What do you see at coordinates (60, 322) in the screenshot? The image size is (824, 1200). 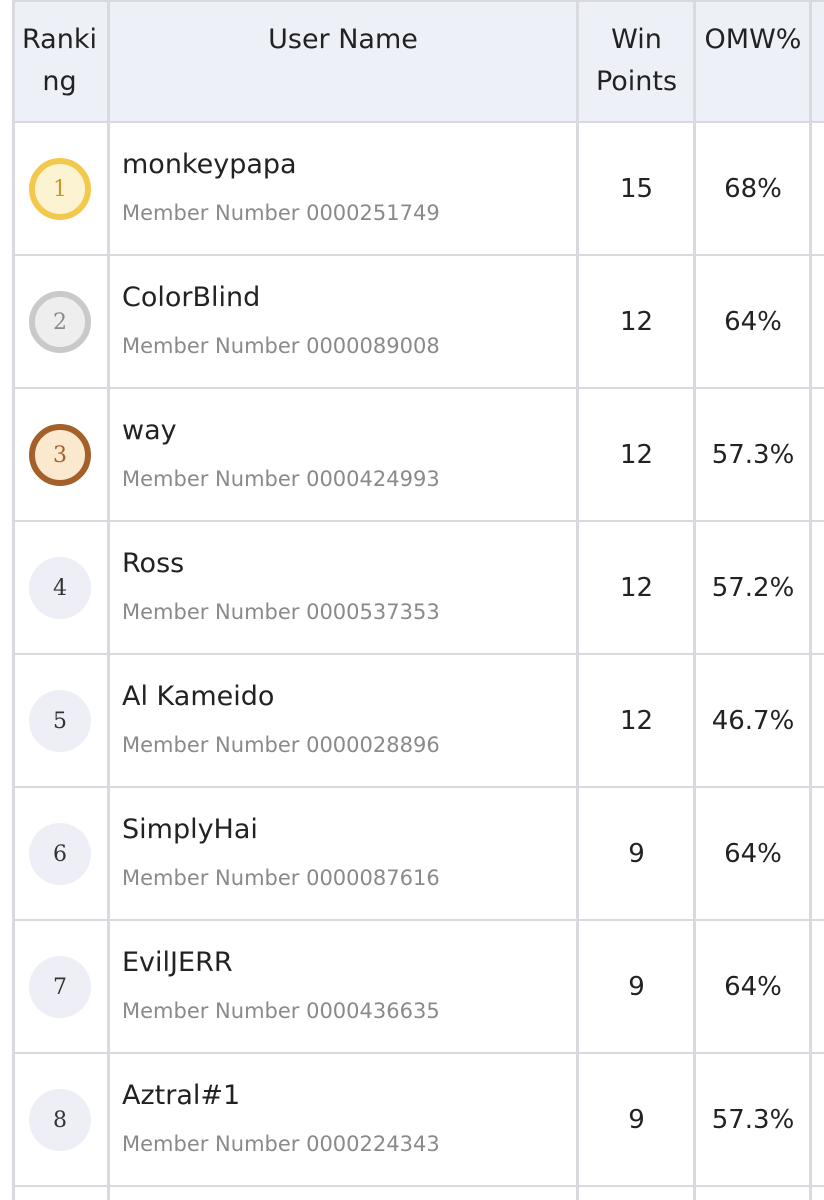 I see `silver-medal-badge: 2` at bounding box center [60, 322].